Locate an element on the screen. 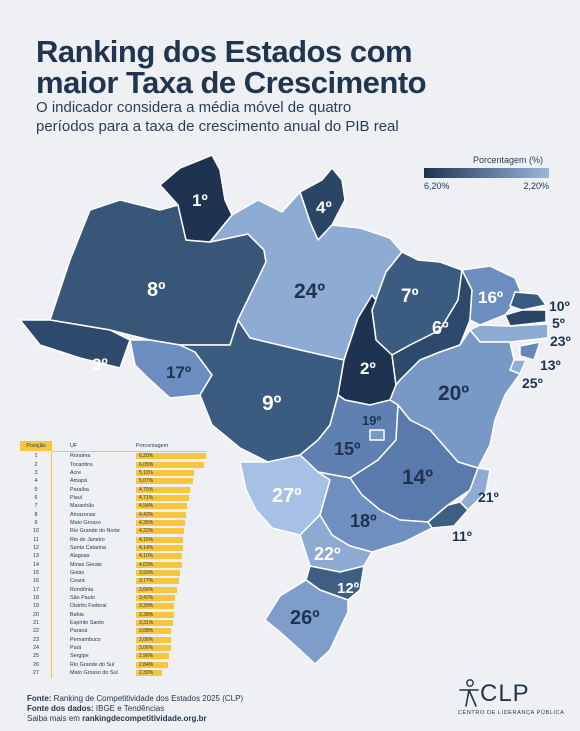 Image resolution: width=580 pixels, height=731 pixels. row-percent: 4,36% is located at coordinates (146, 522).